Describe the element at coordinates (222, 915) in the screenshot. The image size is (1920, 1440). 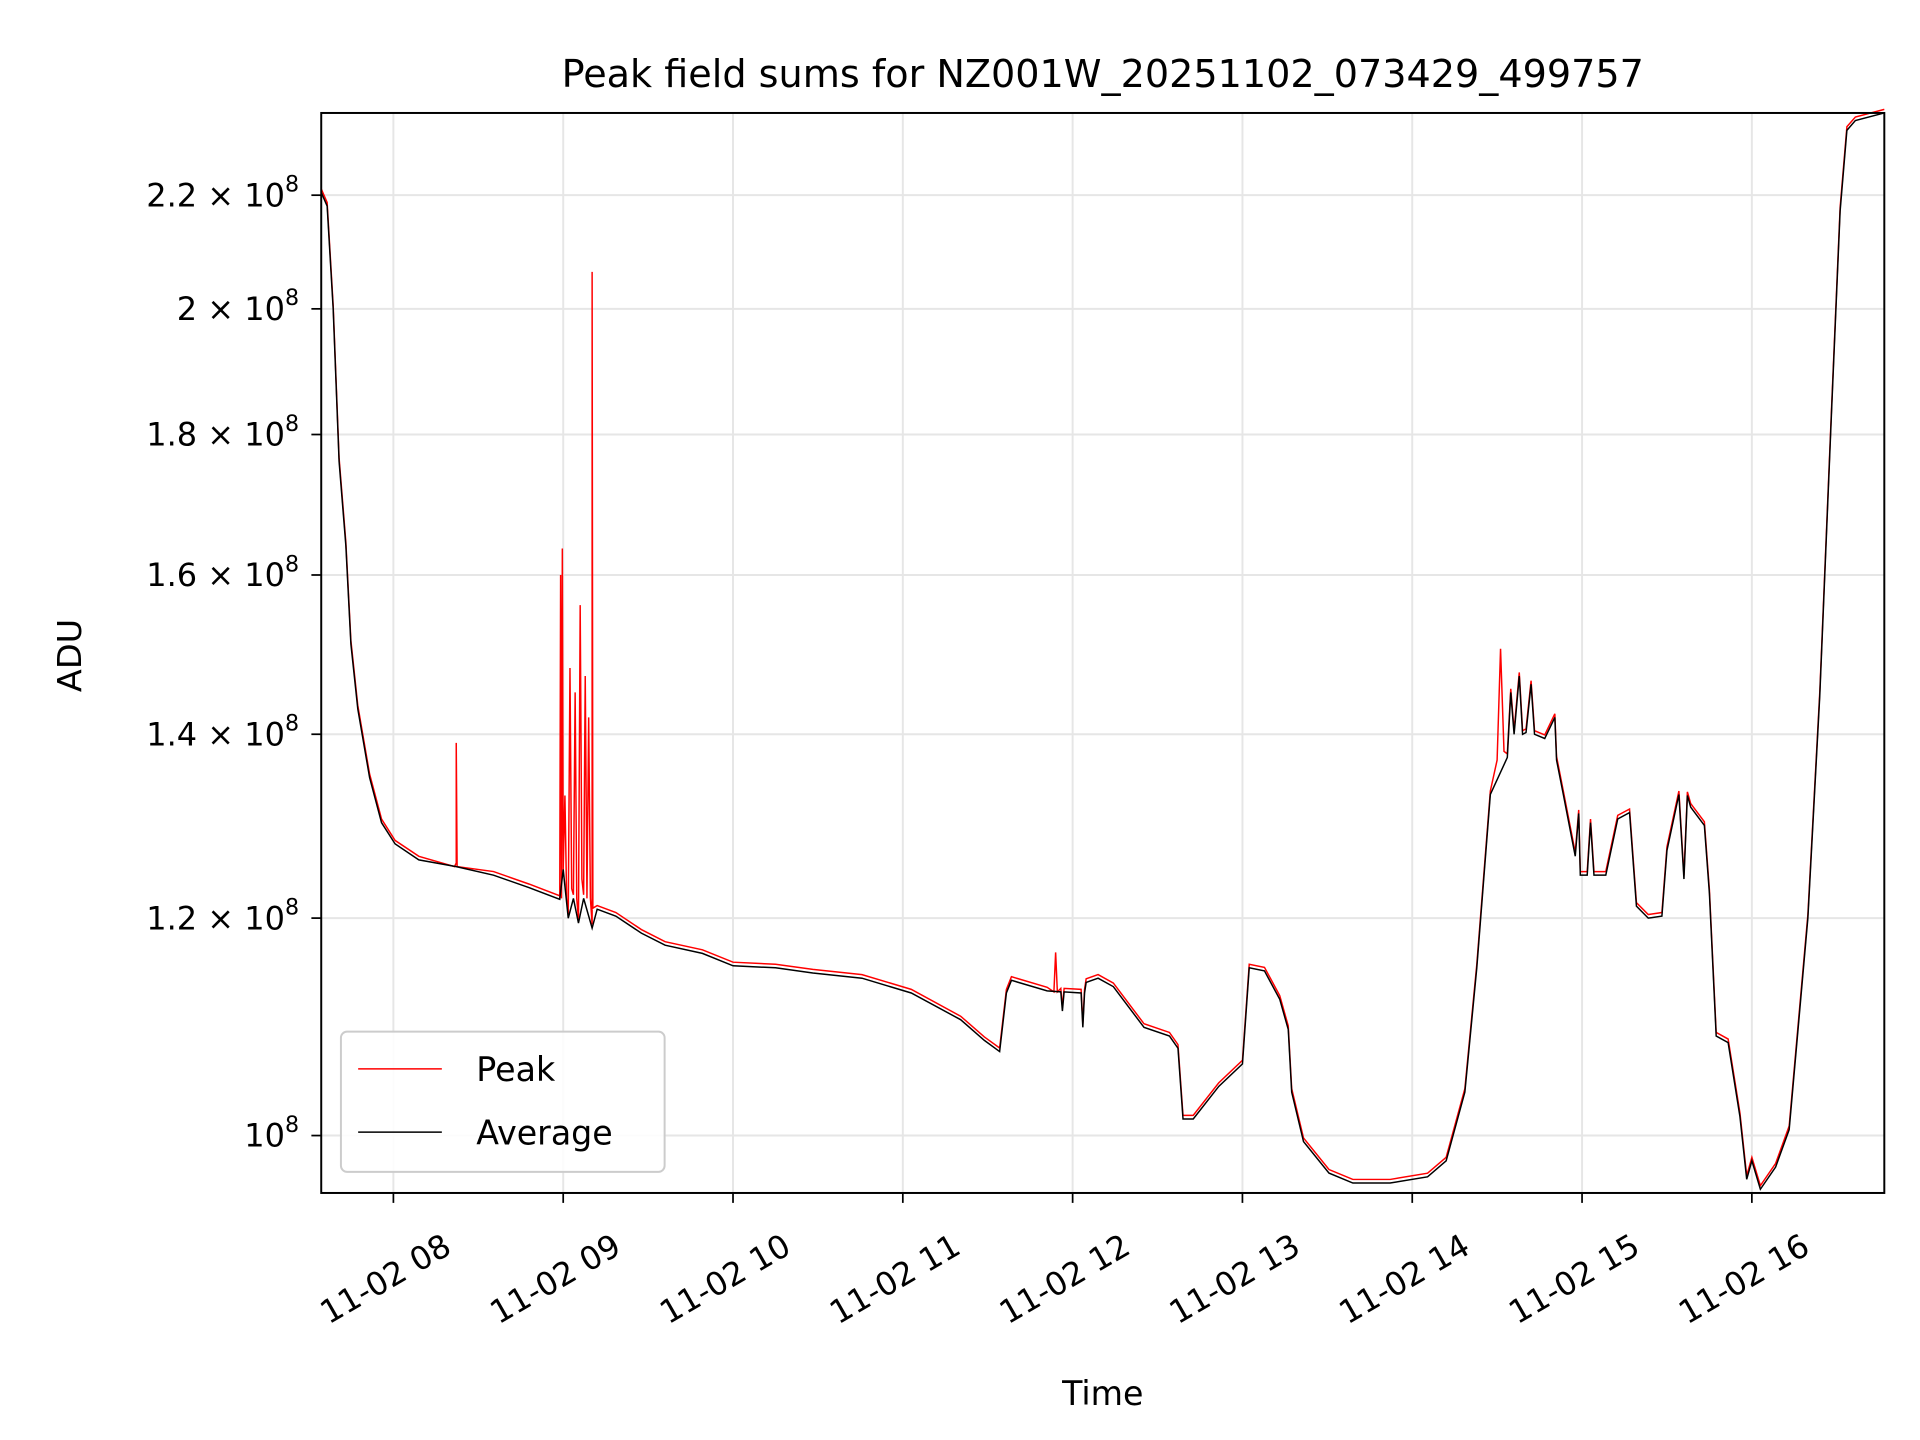
I see `y-tick-label: 1.2 × 108` at that location.